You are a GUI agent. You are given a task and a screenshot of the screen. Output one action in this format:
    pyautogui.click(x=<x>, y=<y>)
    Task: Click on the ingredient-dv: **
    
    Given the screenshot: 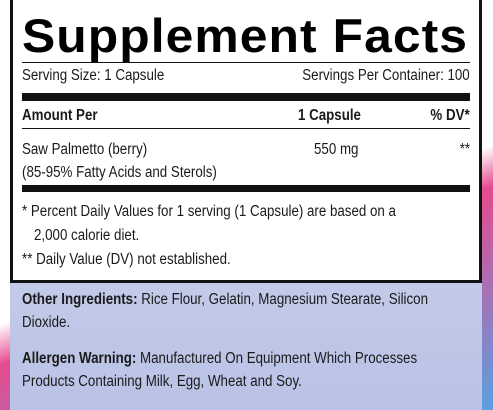 What is the action you would take?
    pyautogui.click(x=464, y=149)
    